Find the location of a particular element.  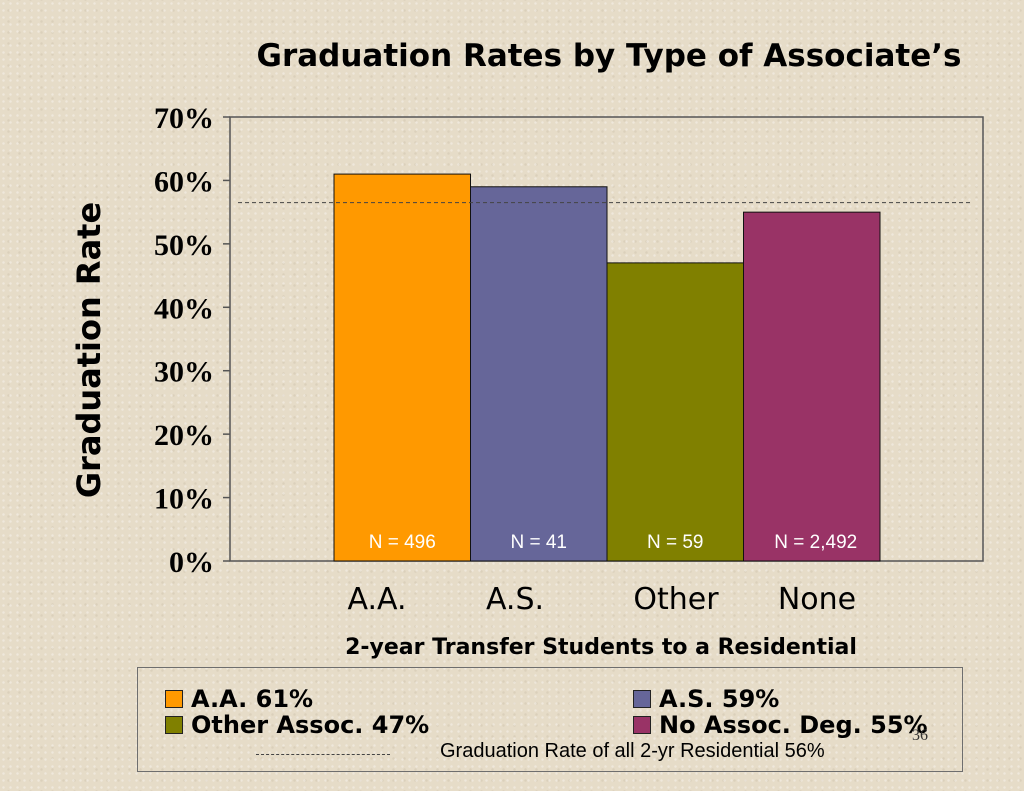

page-number: 36 is located at coordinates (920, 735).